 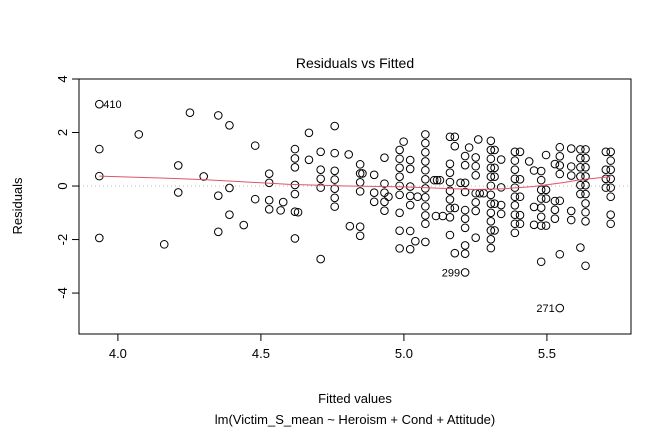 I want to click on x-tick-label: 4.5, so click(x=261, y=353).